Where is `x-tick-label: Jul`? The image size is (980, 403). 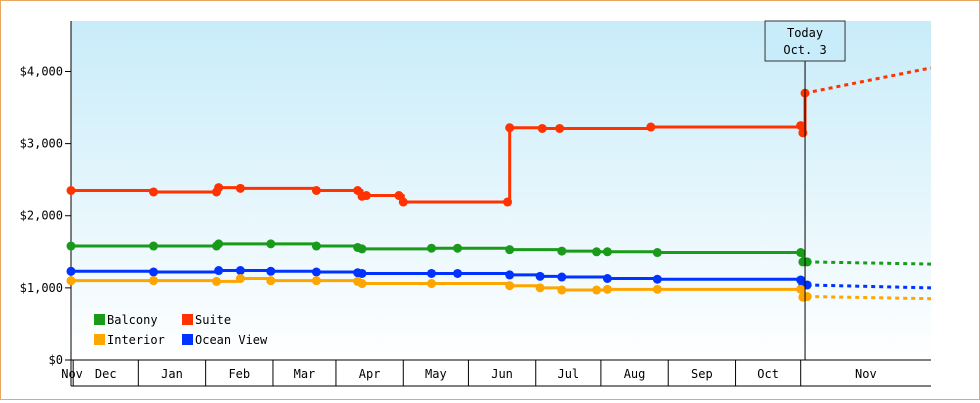 x-tick-label: Jul is located at coordinates (568, 374).